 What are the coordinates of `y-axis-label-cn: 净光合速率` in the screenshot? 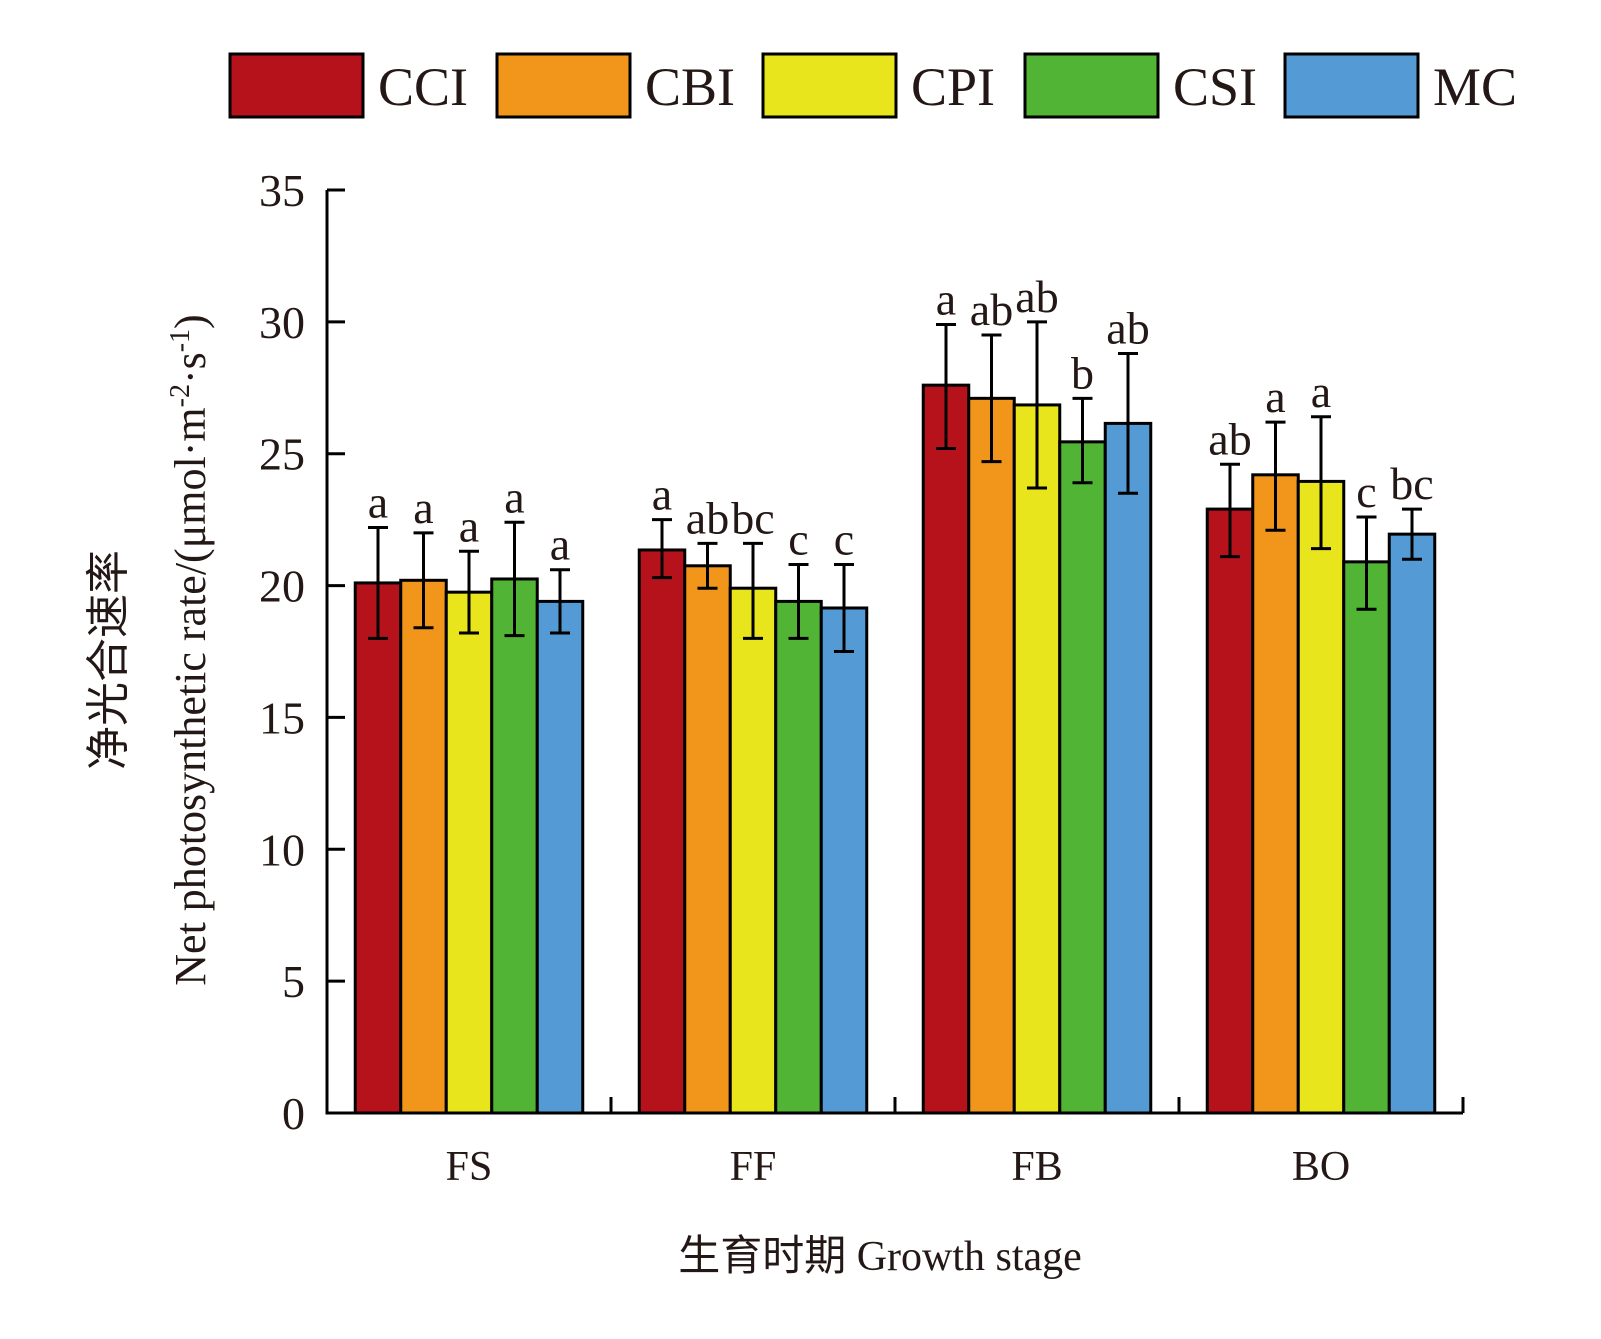 It's located at (108, 660).